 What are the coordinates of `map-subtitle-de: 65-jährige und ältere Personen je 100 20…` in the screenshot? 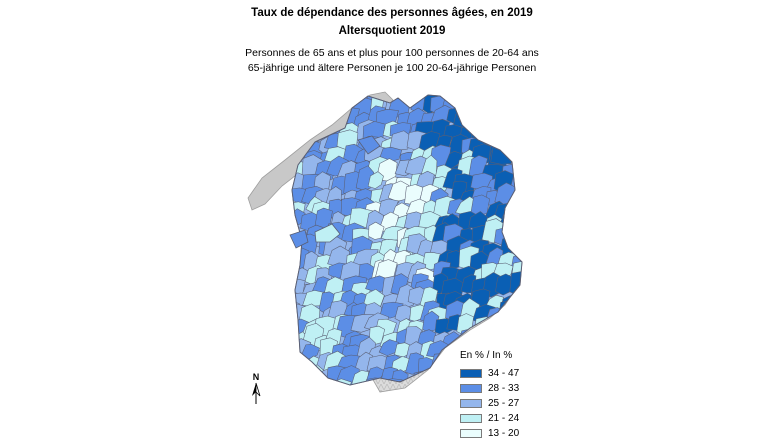 It's located at (392, 68).